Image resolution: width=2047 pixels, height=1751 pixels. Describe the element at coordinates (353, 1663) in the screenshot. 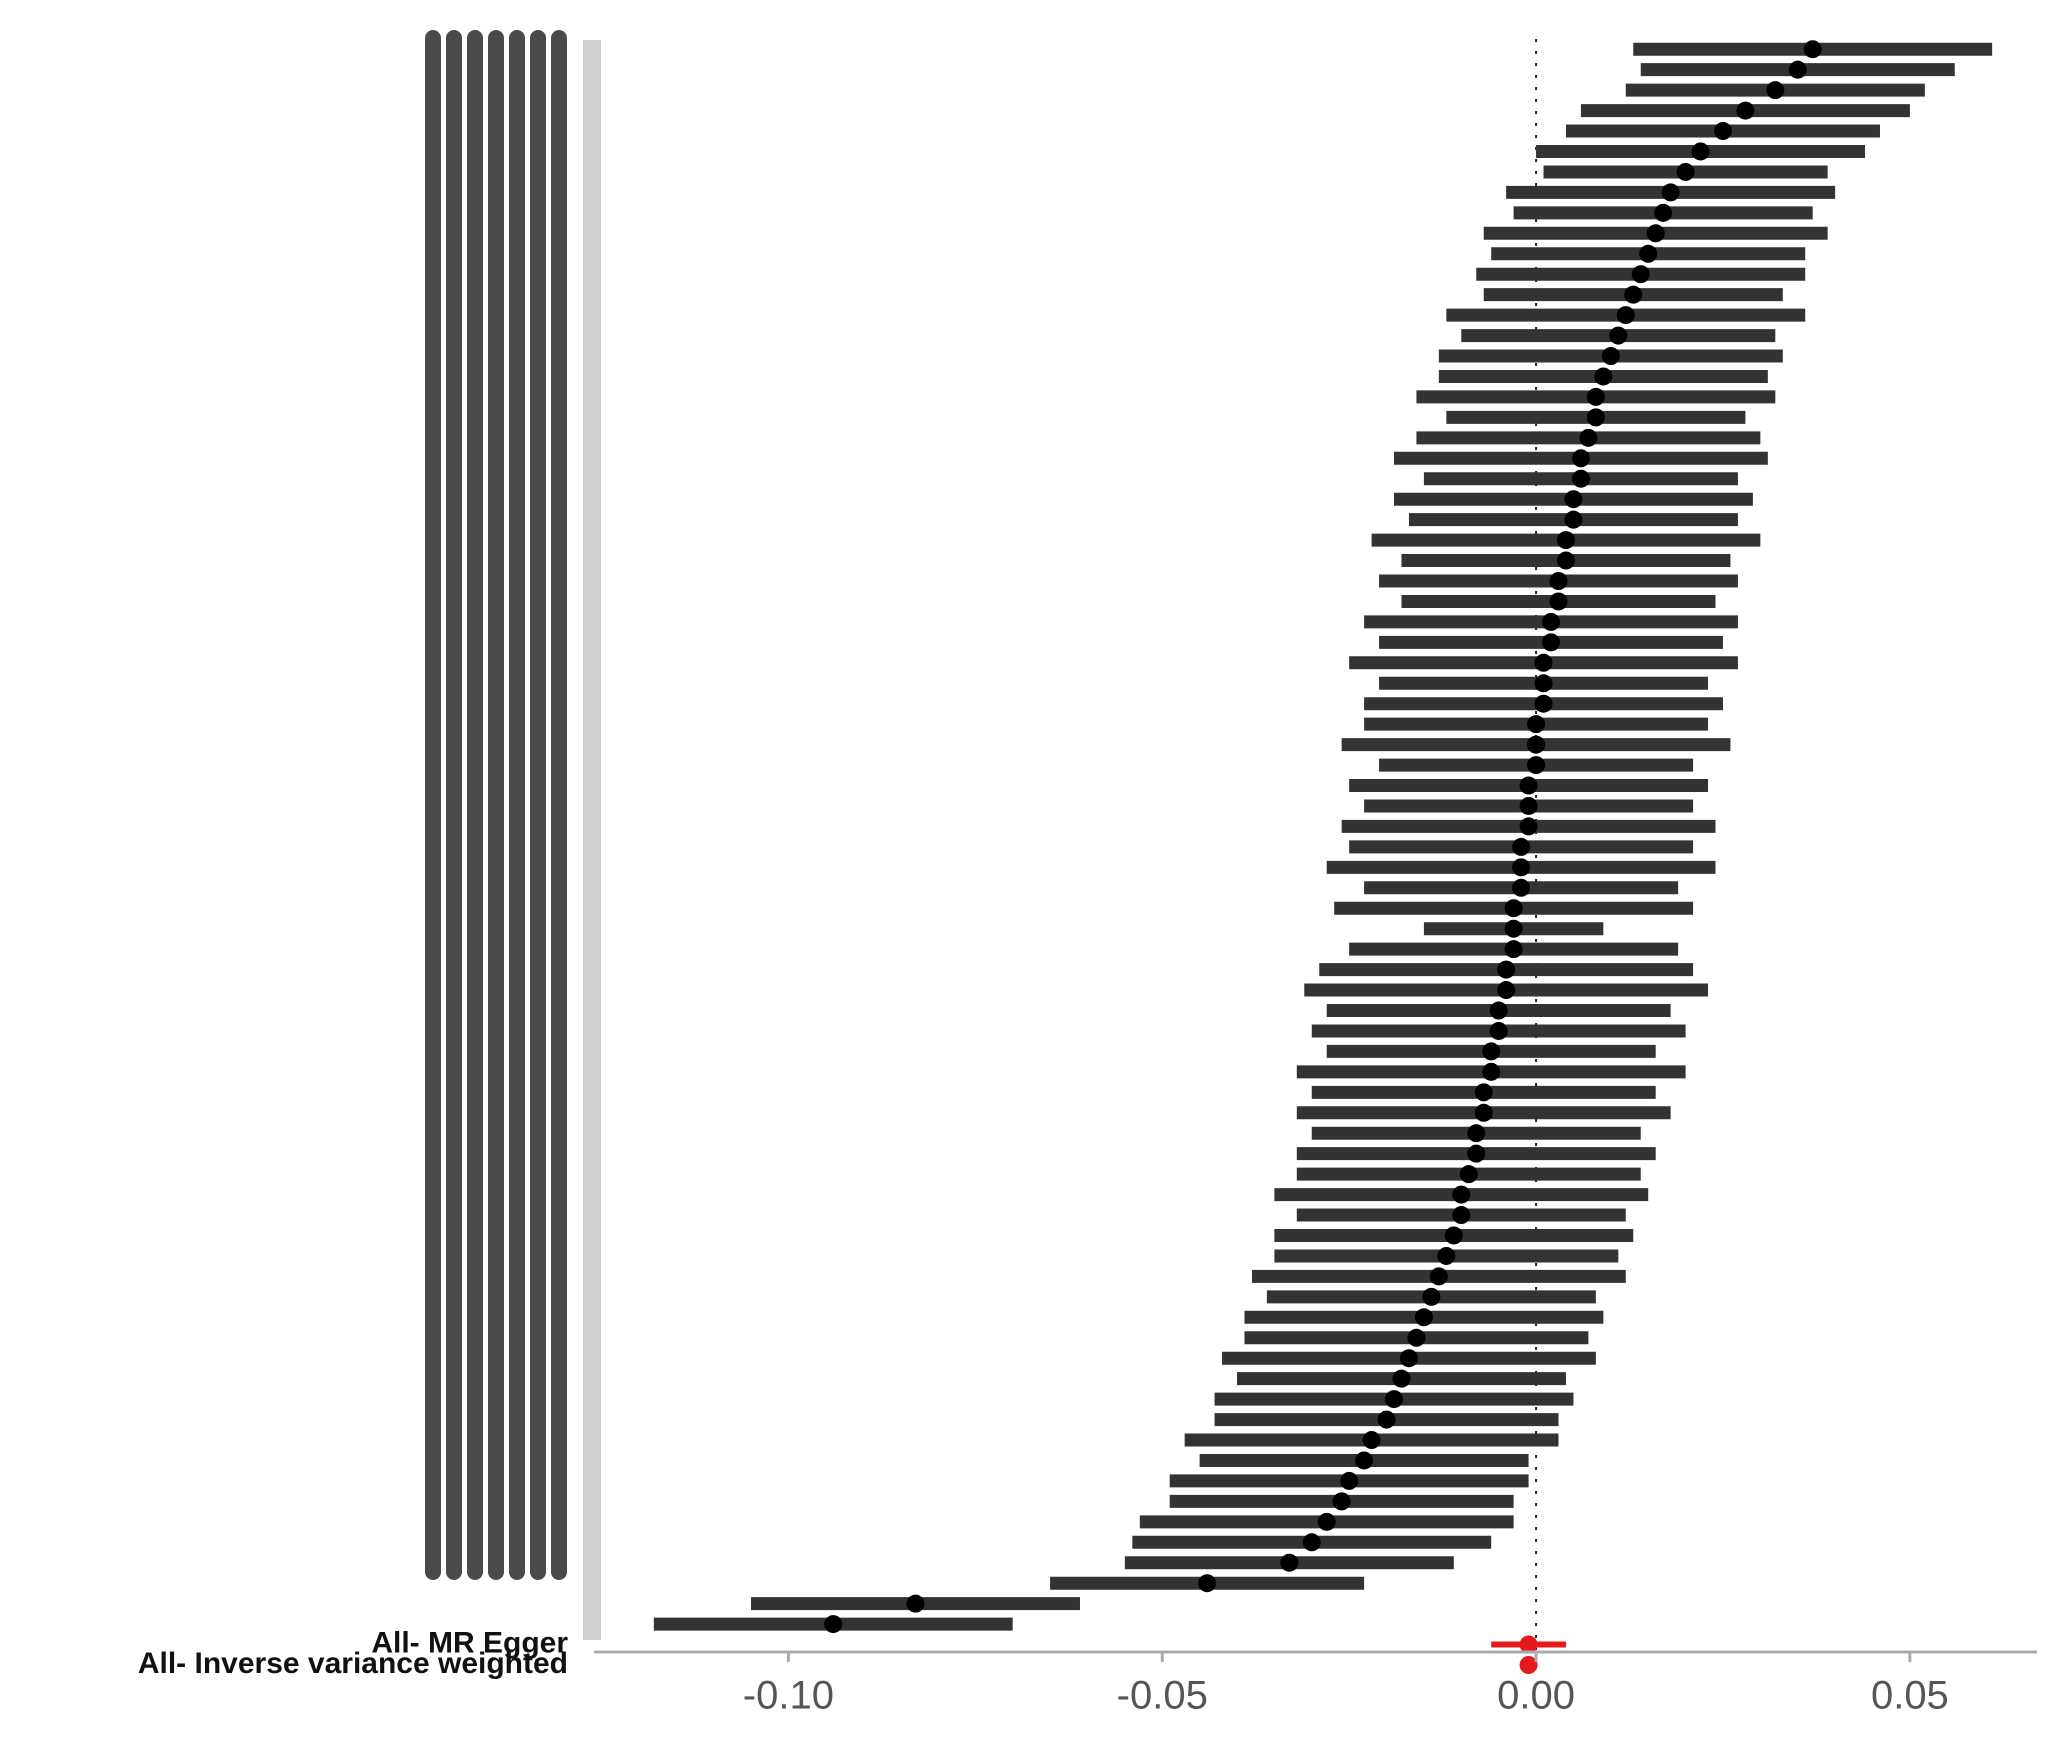

I see `row-label: All- Inverse variance weighted` at that location.